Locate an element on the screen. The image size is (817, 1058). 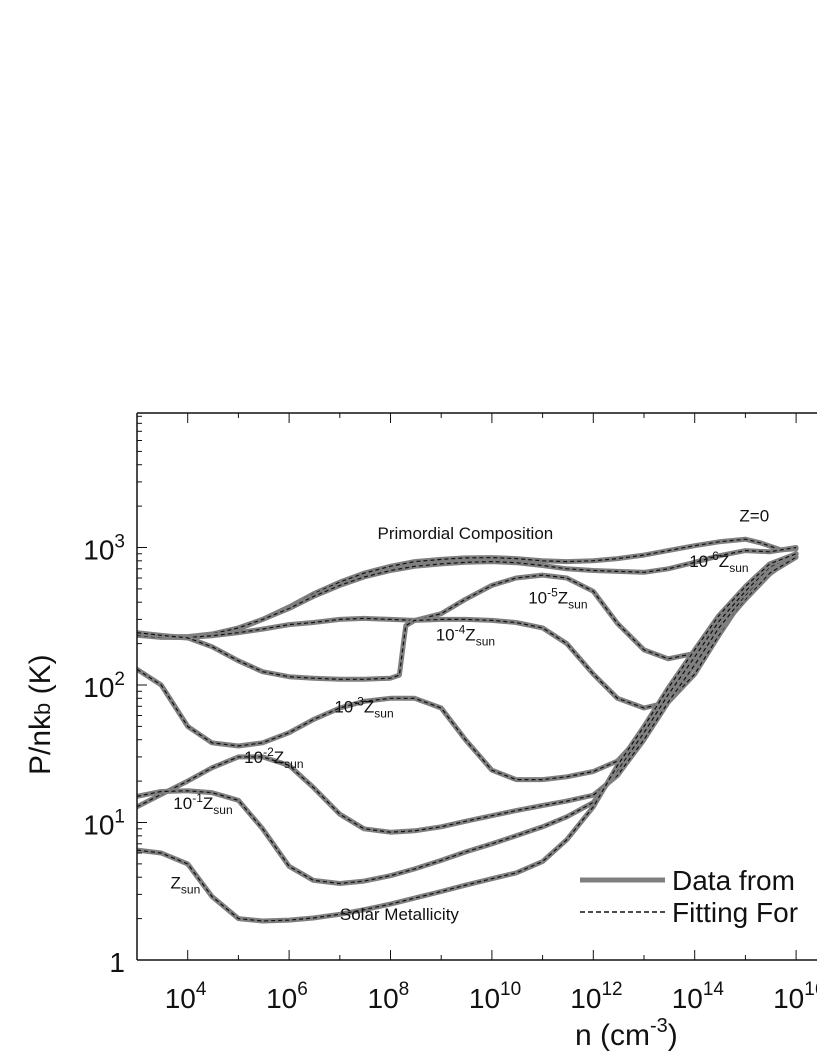
curve-annotation: Z=0 is located at coordinates (754, 515).